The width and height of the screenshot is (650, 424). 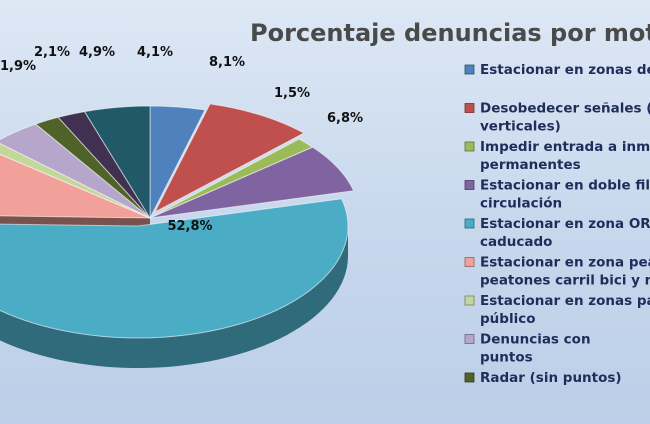 What do you see at coordinates (18, 66) in the screenshot?
I see `data-label-8: 1,9%` at bounding box center [18, 66].